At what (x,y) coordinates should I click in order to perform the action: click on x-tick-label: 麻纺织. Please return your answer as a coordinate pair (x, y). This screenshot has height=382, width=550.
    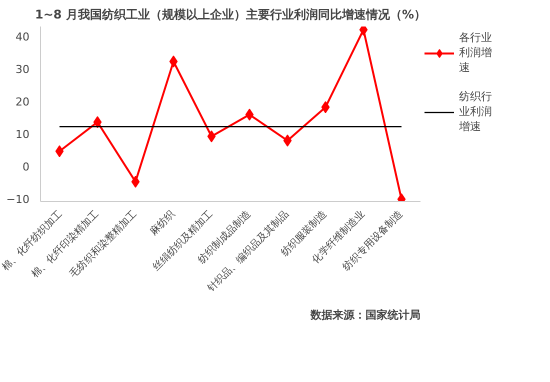
    Looking at the image, I should click on (163, 223).